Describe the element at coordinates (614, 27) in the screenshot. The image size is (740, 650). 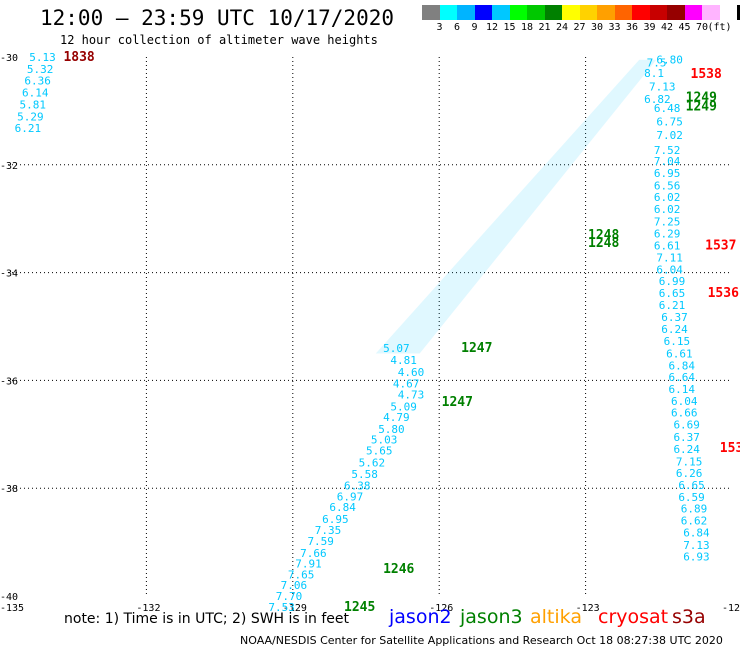
I see `scale-label: 33` at that location.